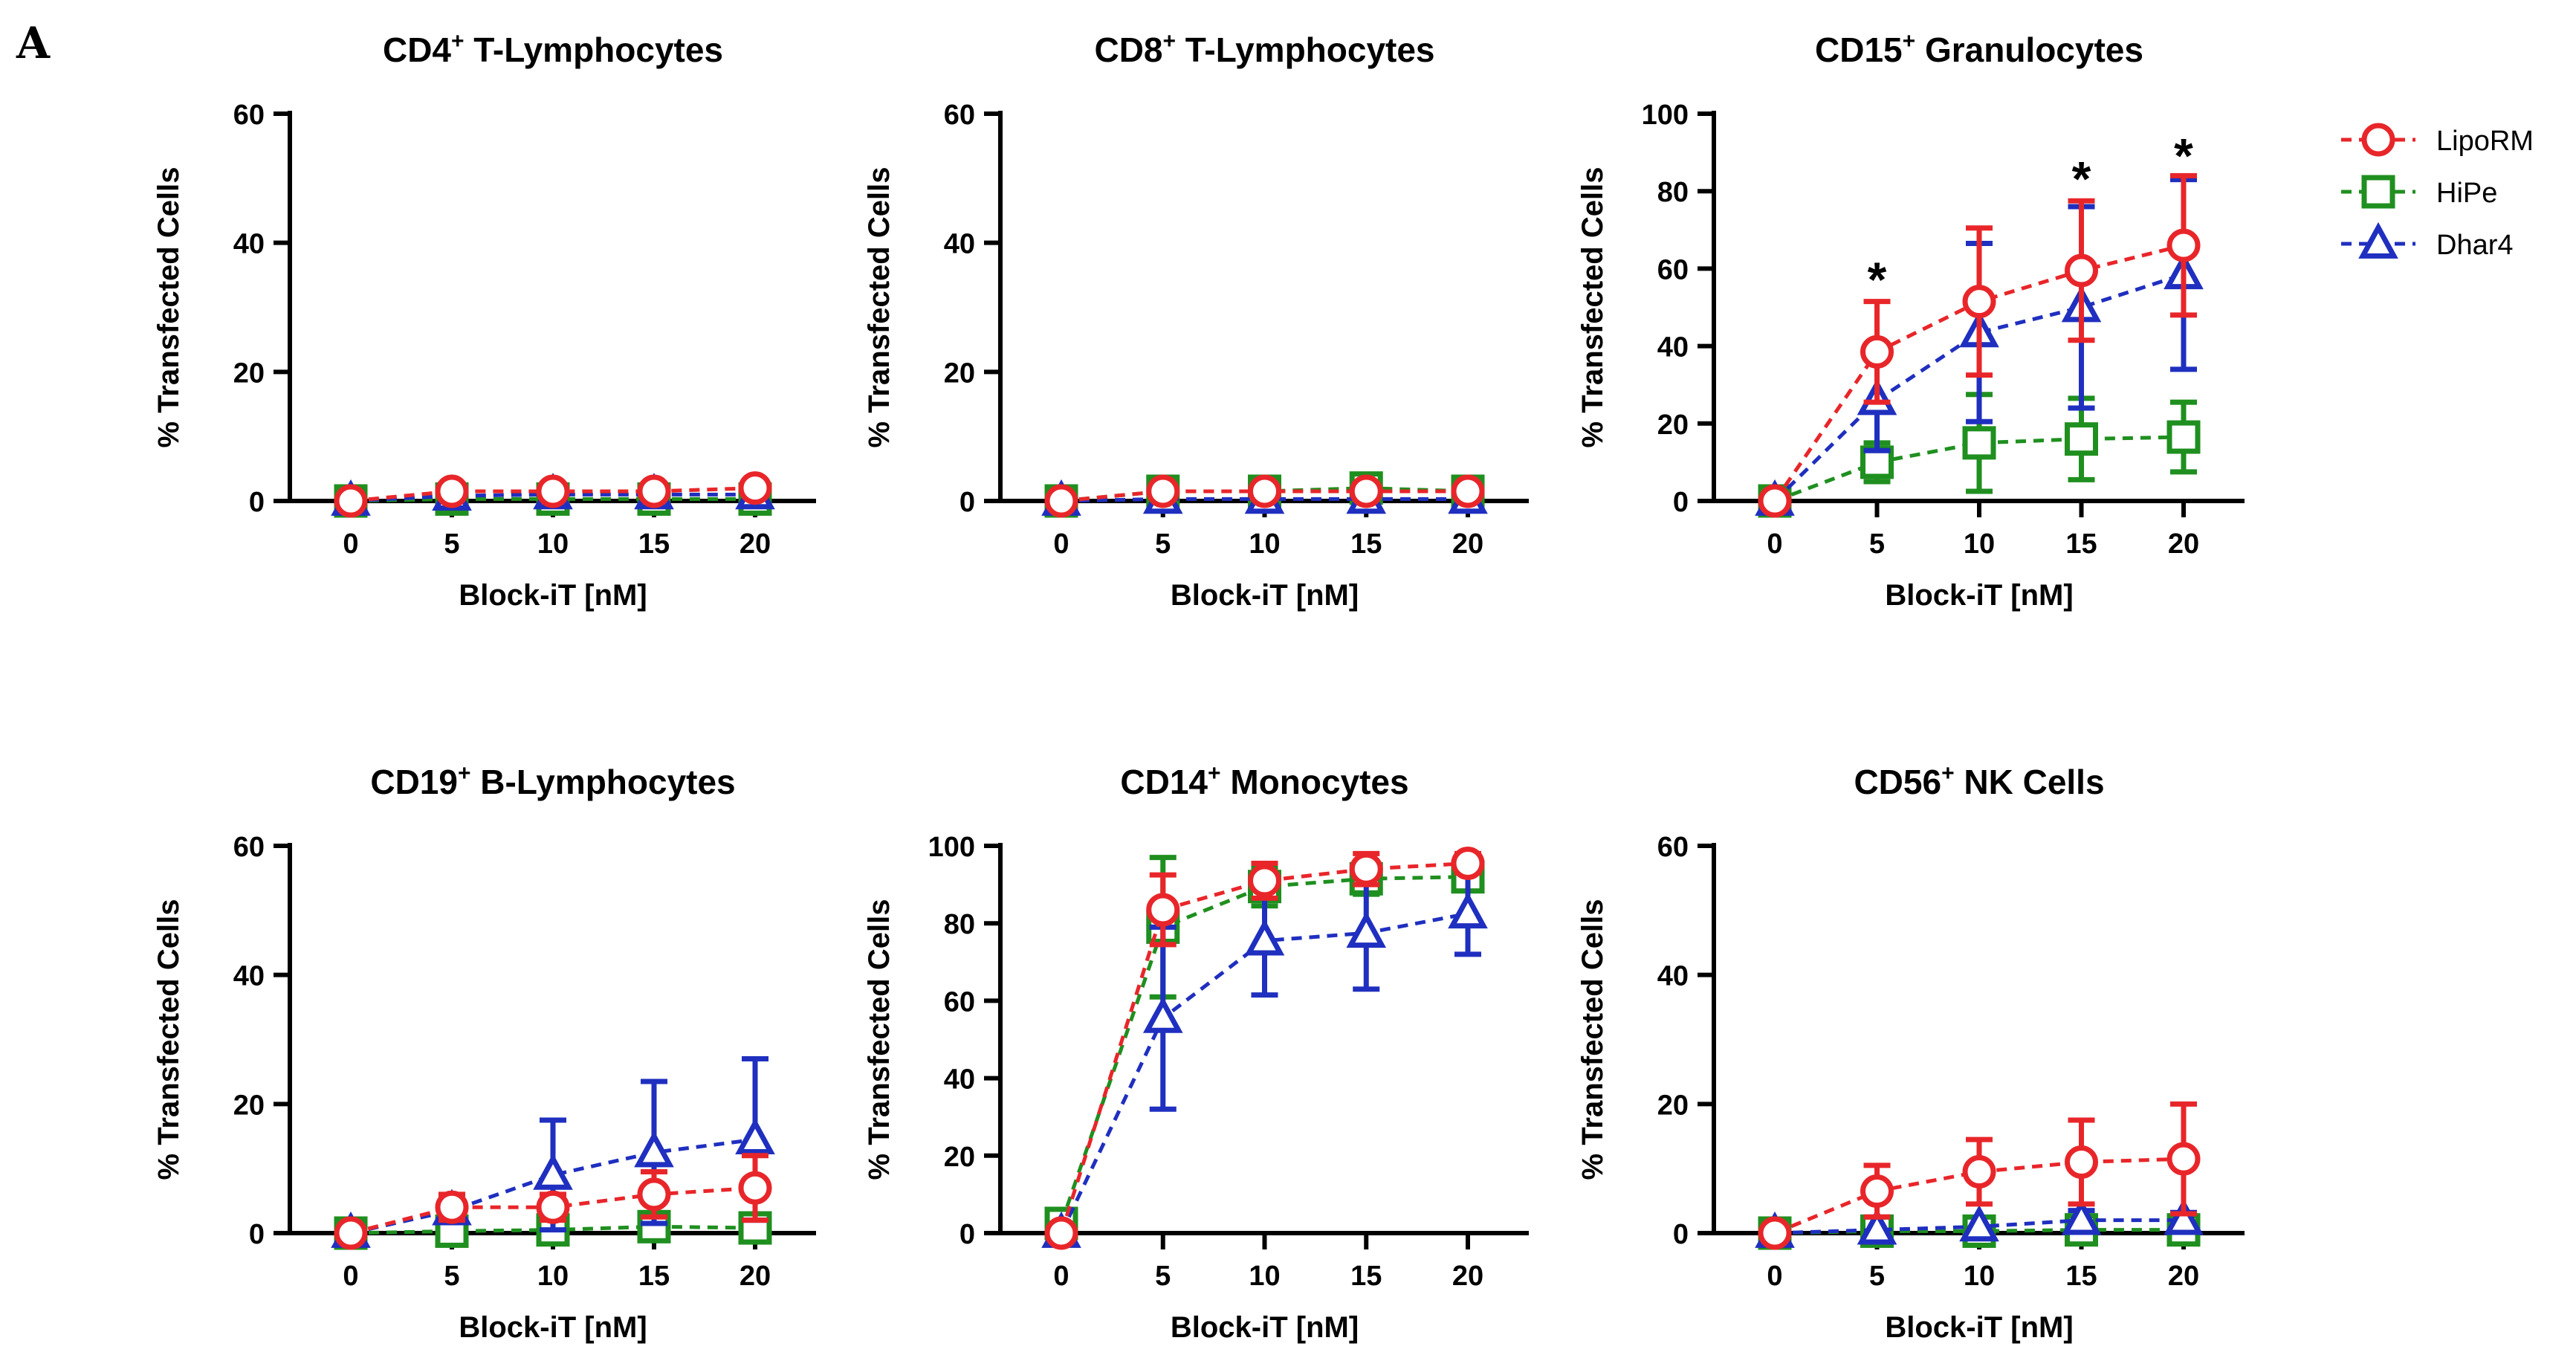  I want to click on series-dhar4, so click(1264, 1059).